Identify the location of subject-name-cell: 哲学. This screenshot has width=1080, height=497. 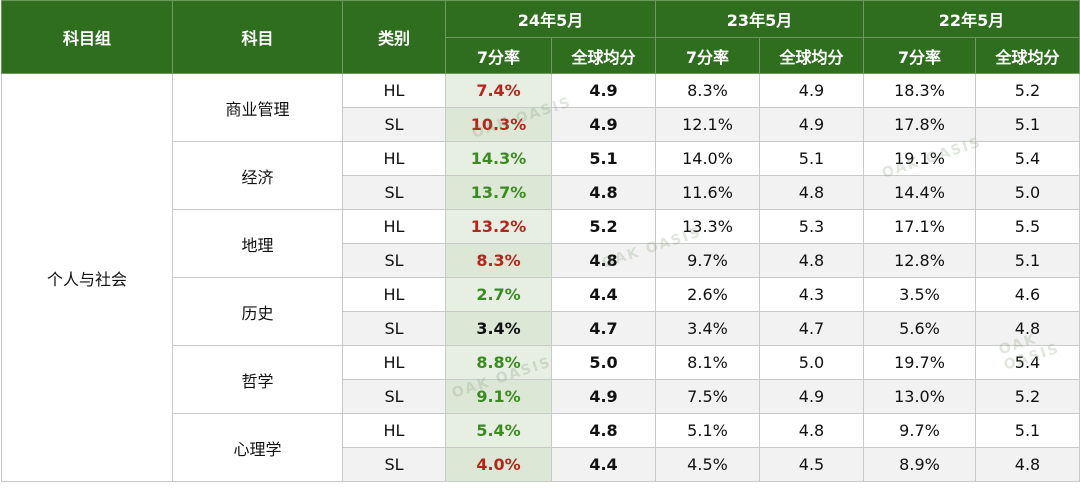
(257, 379).